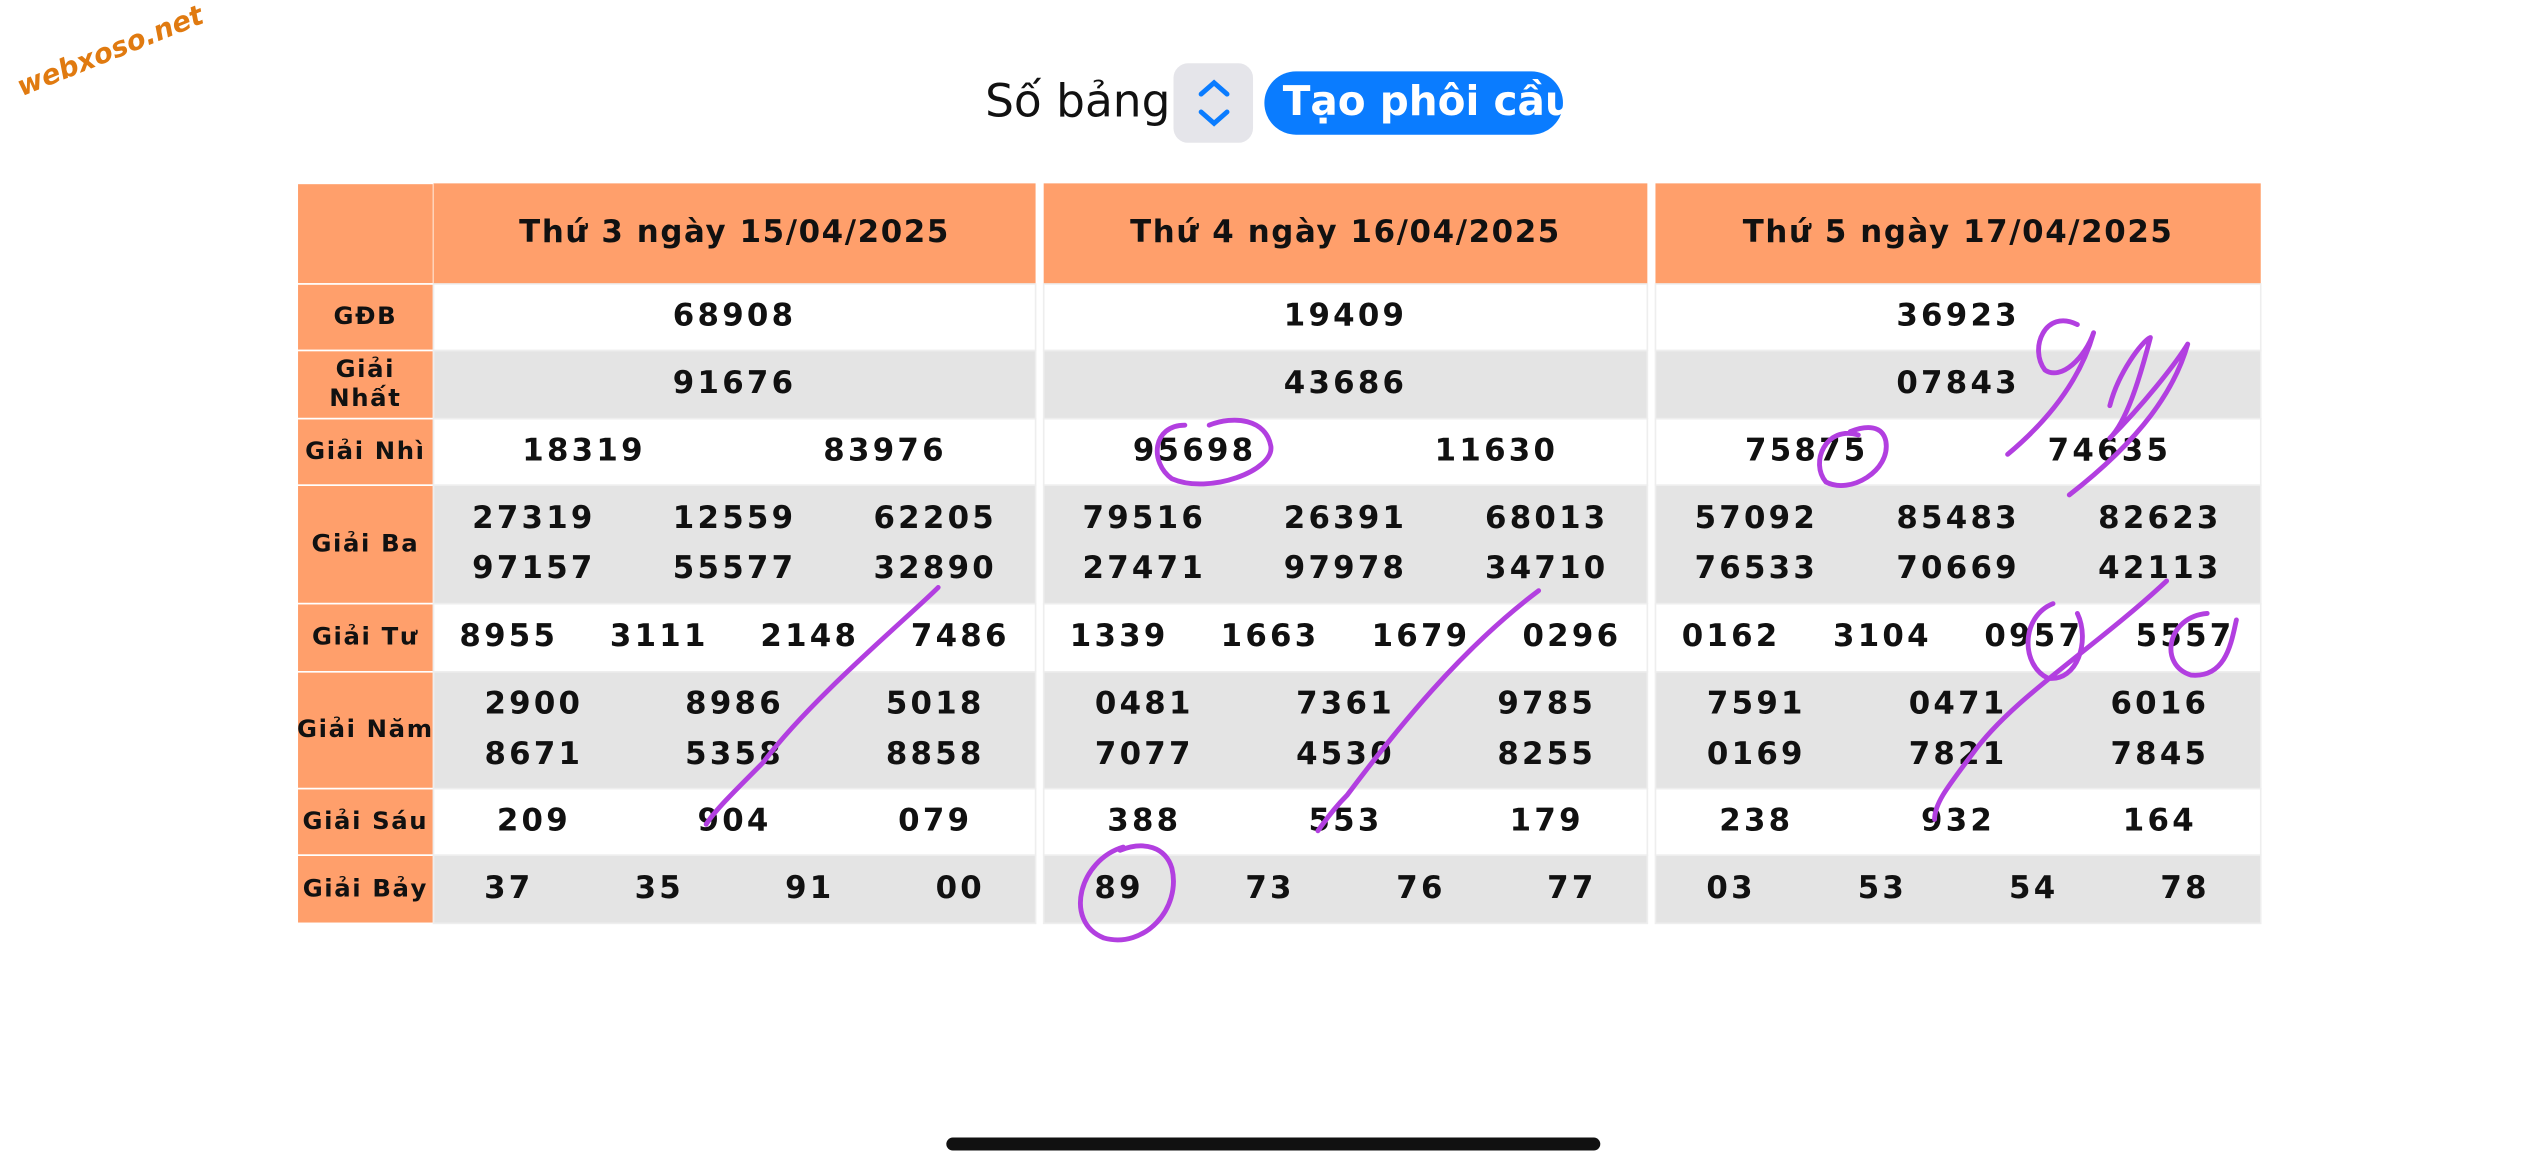  I want to click on prize-number: 7591, so click(1756, 704).